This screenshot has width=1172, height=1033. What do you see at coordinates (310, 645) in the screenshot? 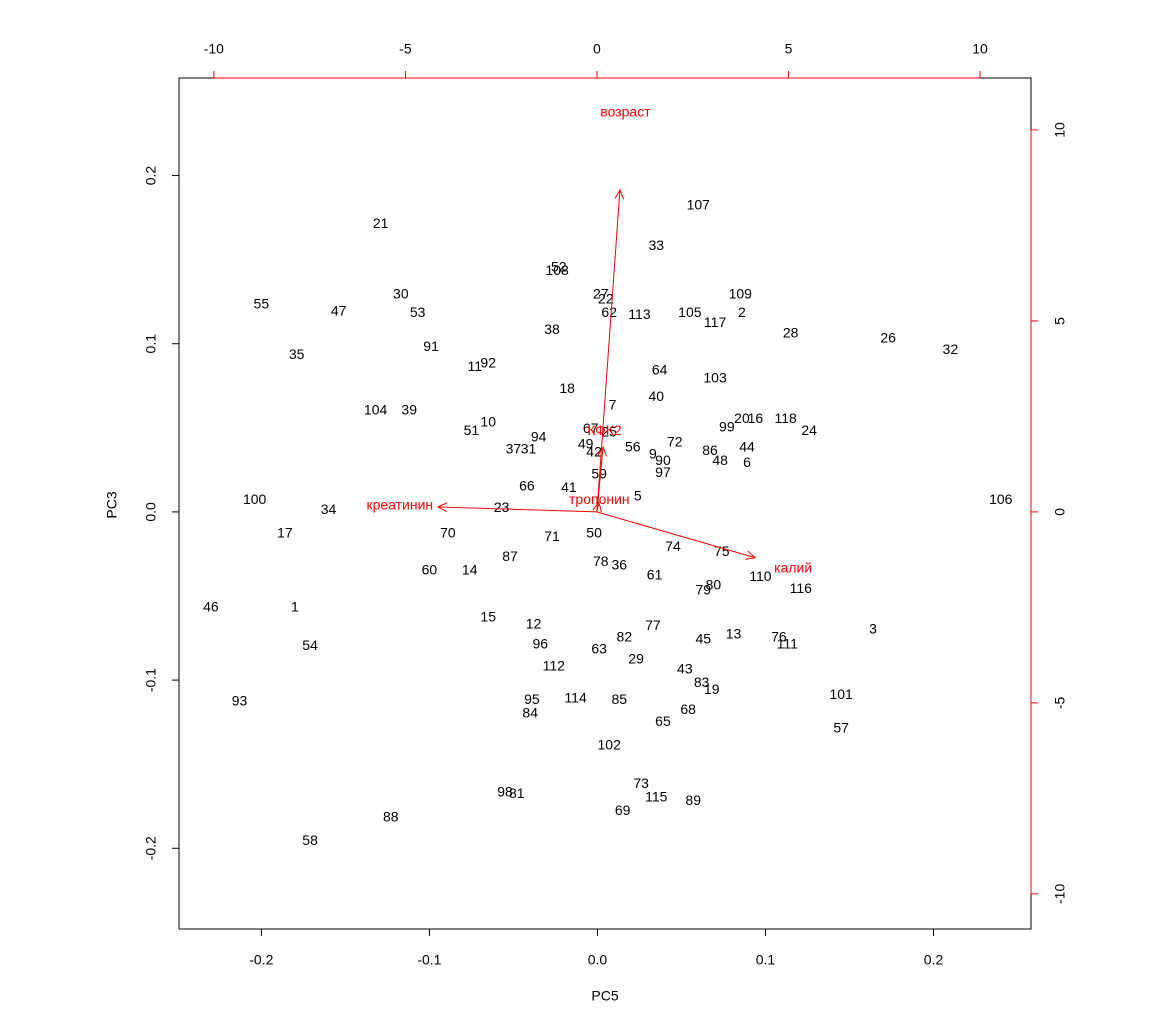
I see `point-label: 54` at bounding box center [310, 645].